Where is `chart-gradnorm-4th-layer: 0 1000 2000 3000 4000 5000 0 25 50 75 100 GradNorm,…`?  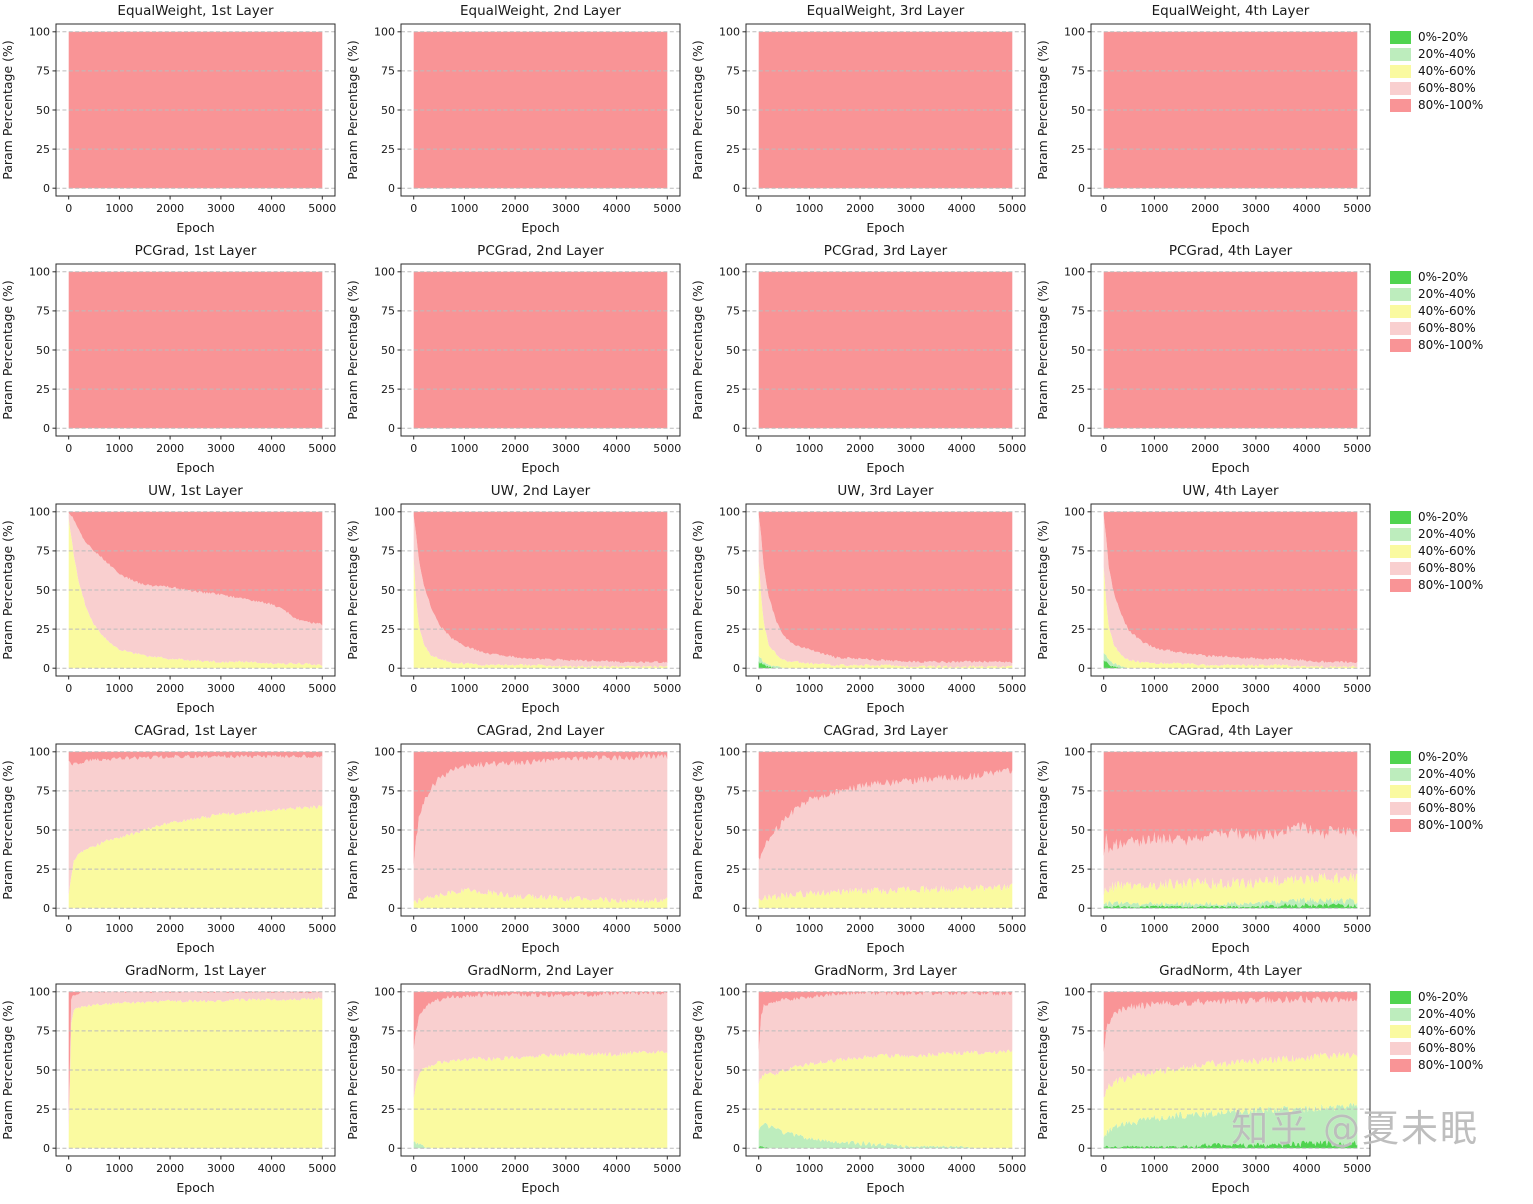
chart-gradnorm-4th-layer: 0 1000 2000 3000 4000 5000 0 25 50 75 100 GradNorm,… is located at coordinates (1207, 1080).